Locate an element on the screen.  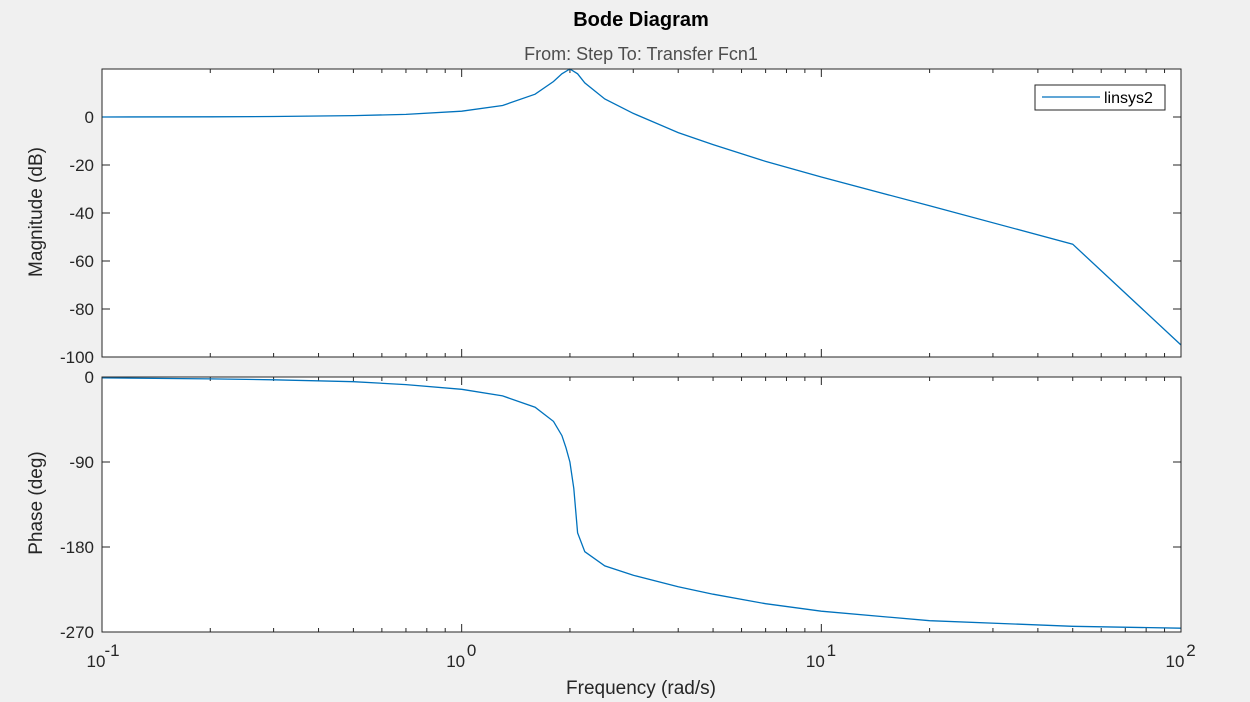
chart-title: Bode Diagram is located at coordinates (641, 20).